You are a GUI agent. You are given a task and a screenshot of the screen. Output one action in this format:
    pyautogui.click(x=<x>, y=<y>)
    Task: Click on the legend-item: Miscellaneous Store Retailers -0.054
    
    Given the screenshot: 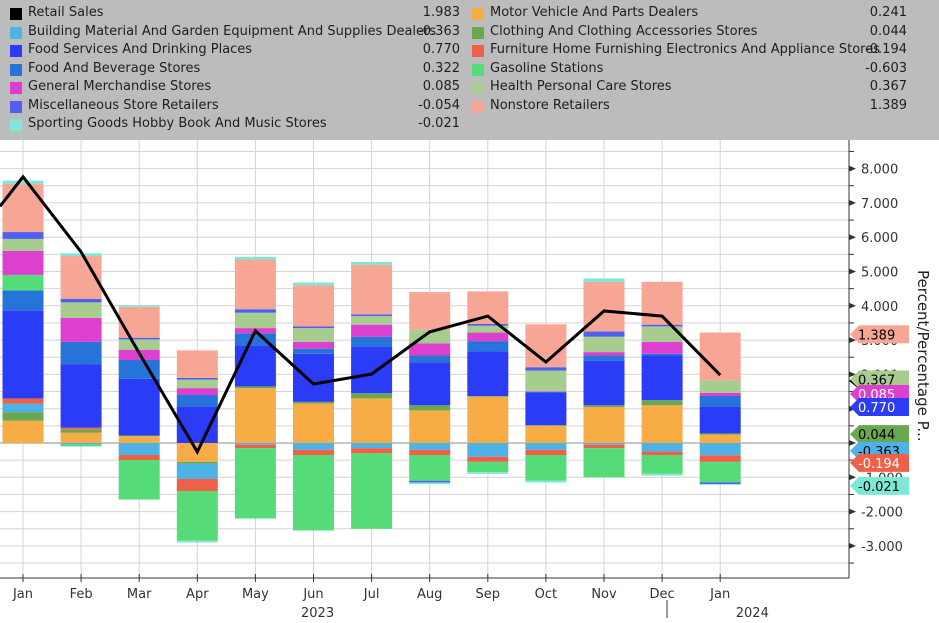 What is the action you would take?
    pyautogui.click(x=235, y=107)
    